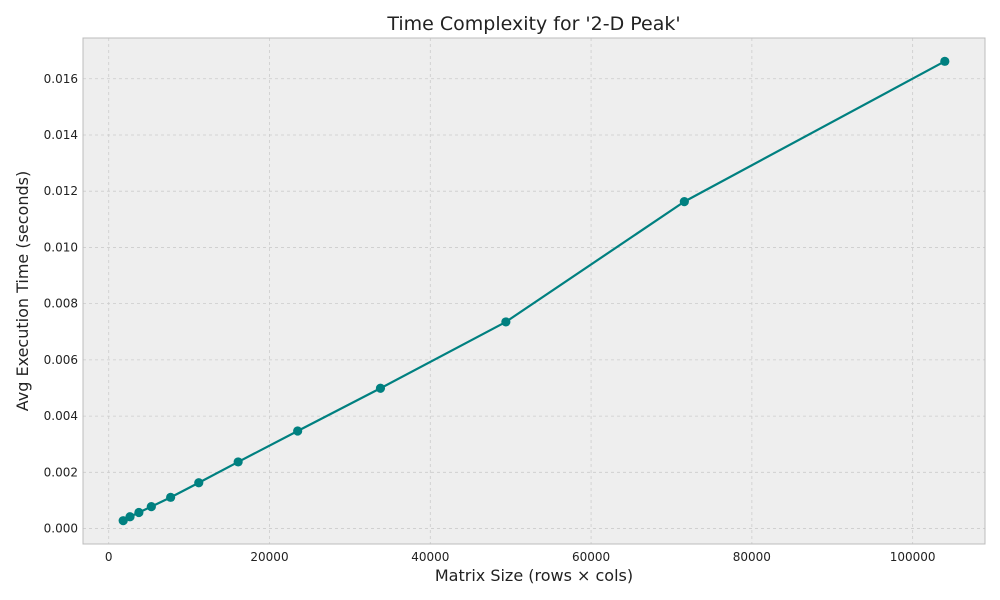 This screenshot has height=600, width=1000. Describe the element at coordinates (61, 79) in the screenshot. I see `y-tick-label: 0.016` at that location.